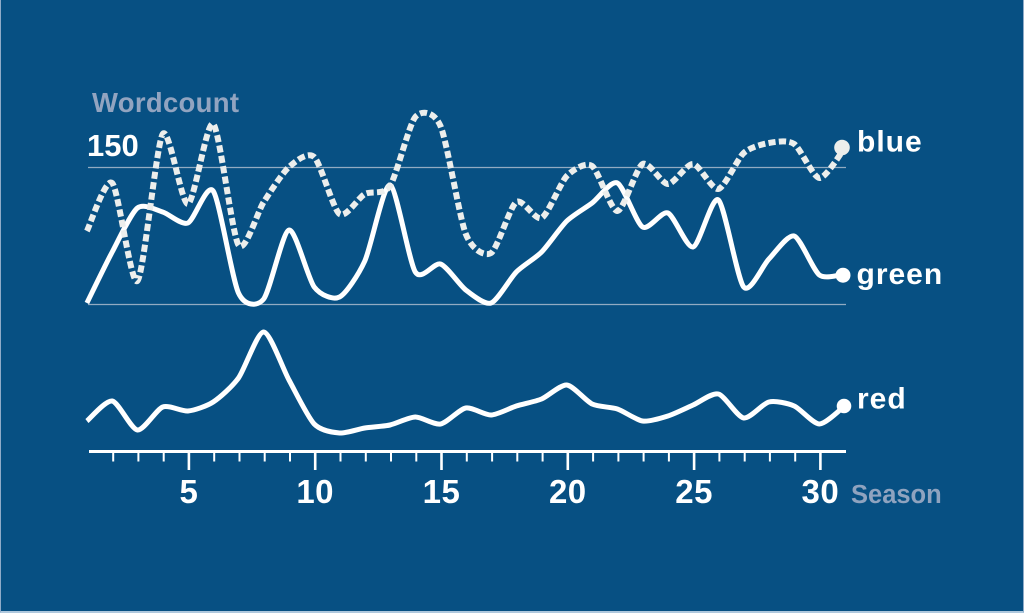  I want to click on svg-text: blue, so click(890, 142).